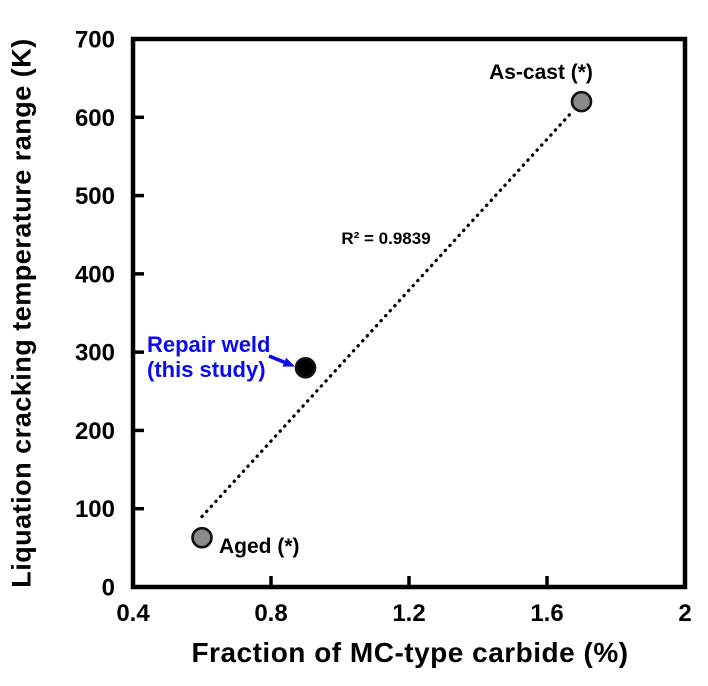 The image size is (708, 686). I want to click on repair-weld-callout-line2: (this study), so click(206, 369).